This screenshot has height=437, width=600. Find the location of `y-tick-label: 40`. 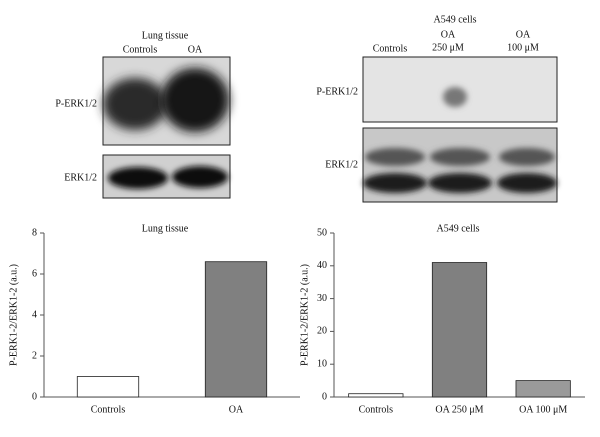

y-tick-label: 40 is located at coordinates (322, 265).